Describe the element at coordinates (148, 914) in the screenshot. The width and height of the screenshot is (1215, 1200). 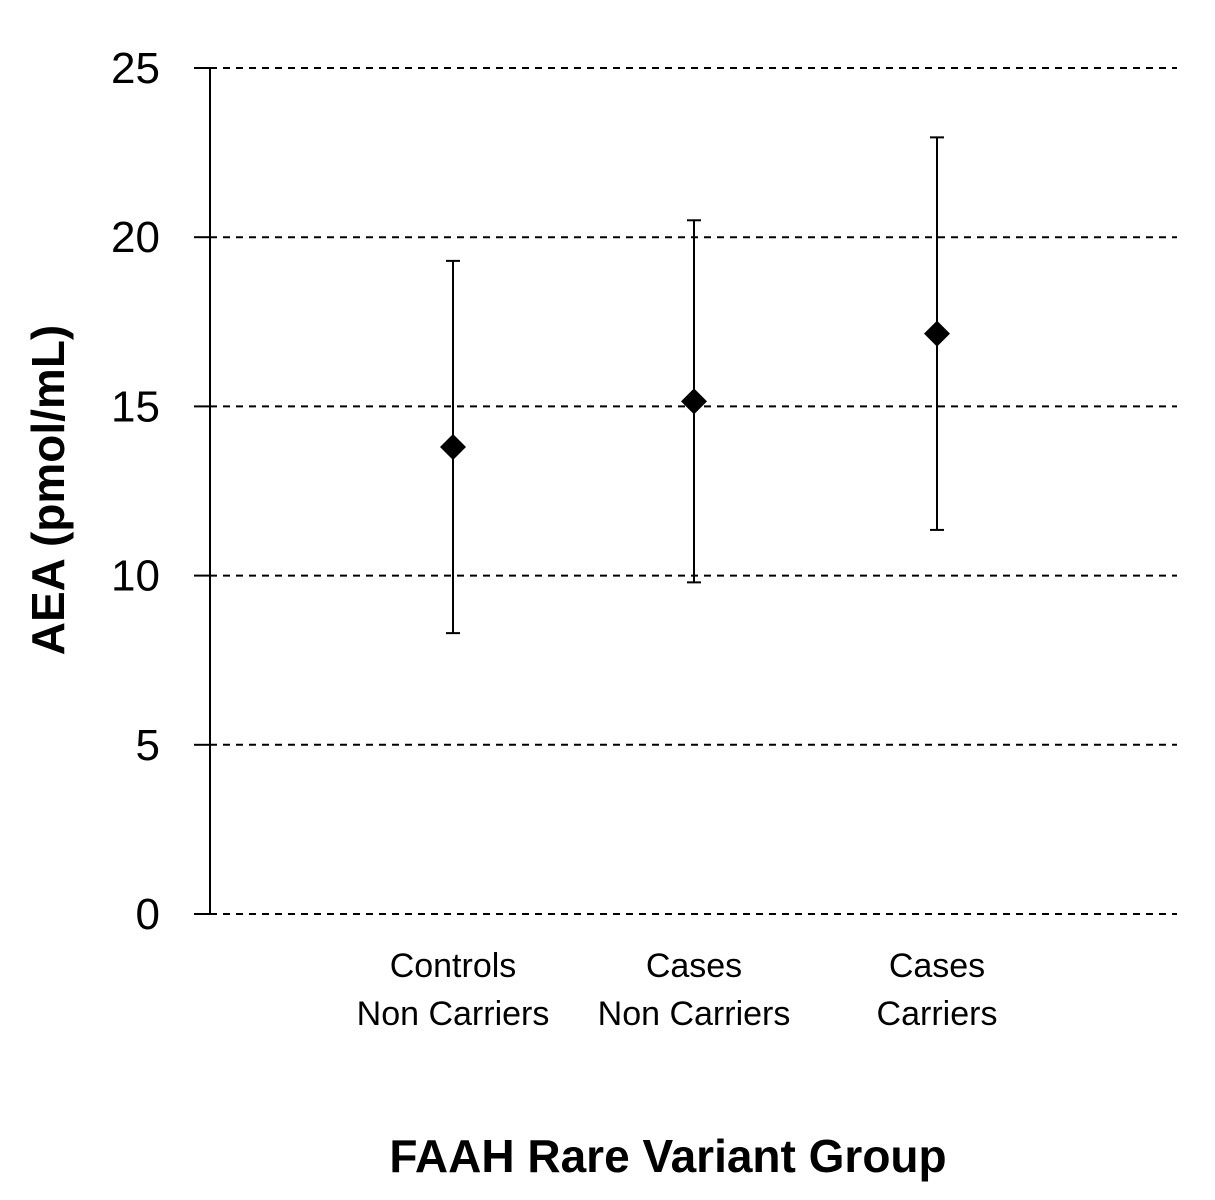
I see `y-tick-label: 0` at that location.